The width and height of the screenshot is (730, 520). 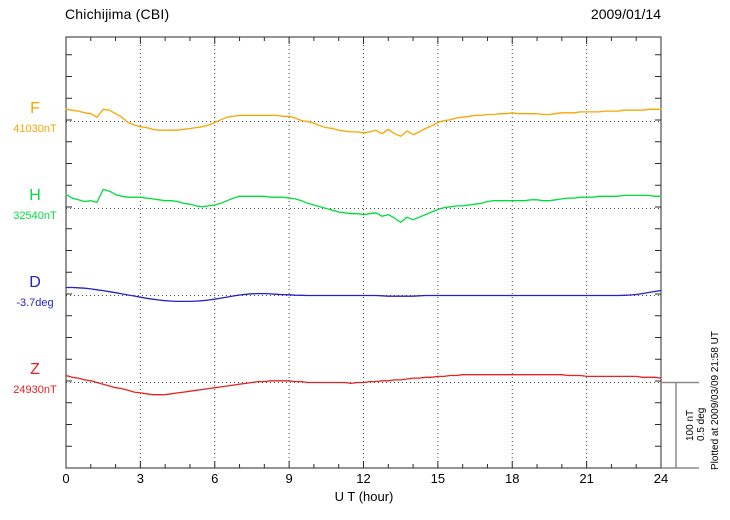 I want to click on station-title: Chichijima (CBI), so click(x=117, y=14).